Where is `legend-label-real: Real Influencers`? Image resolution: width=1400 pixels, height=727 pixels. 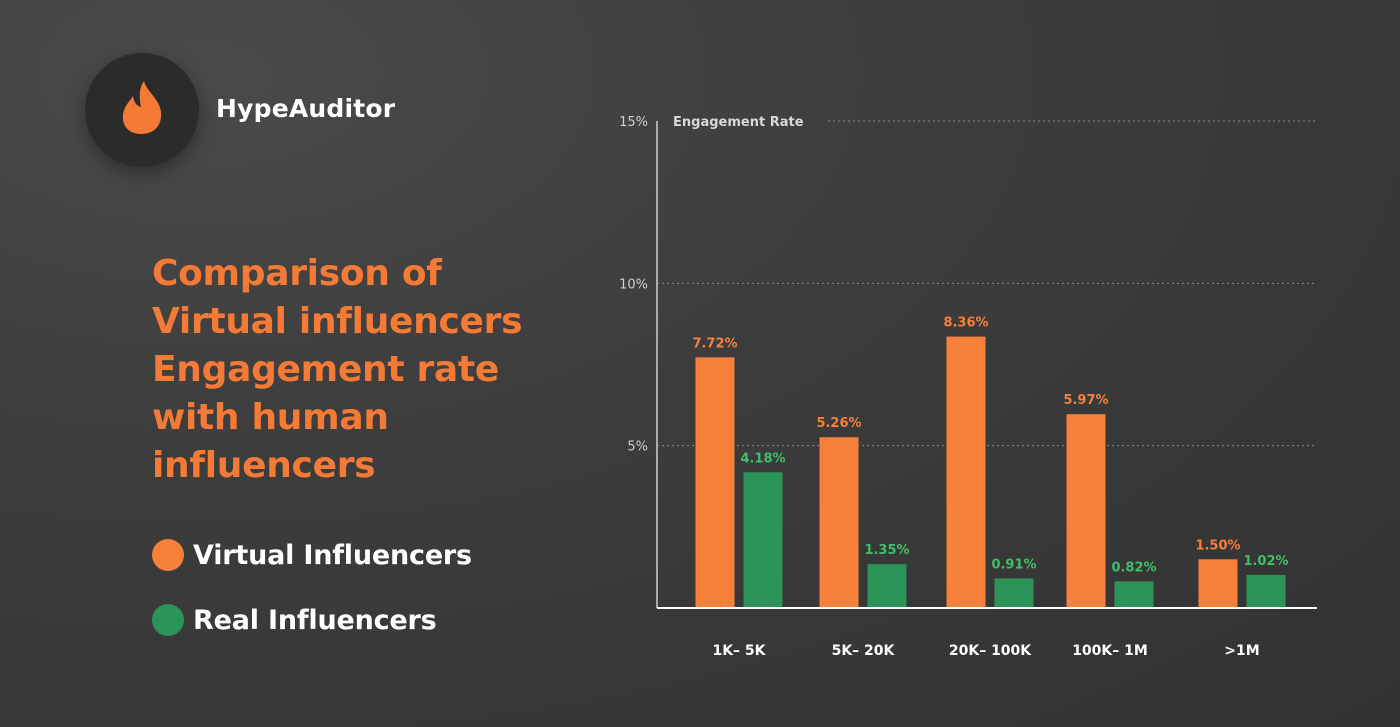 legend-label-real: Real Influencers is located at coordinates (315, 620).